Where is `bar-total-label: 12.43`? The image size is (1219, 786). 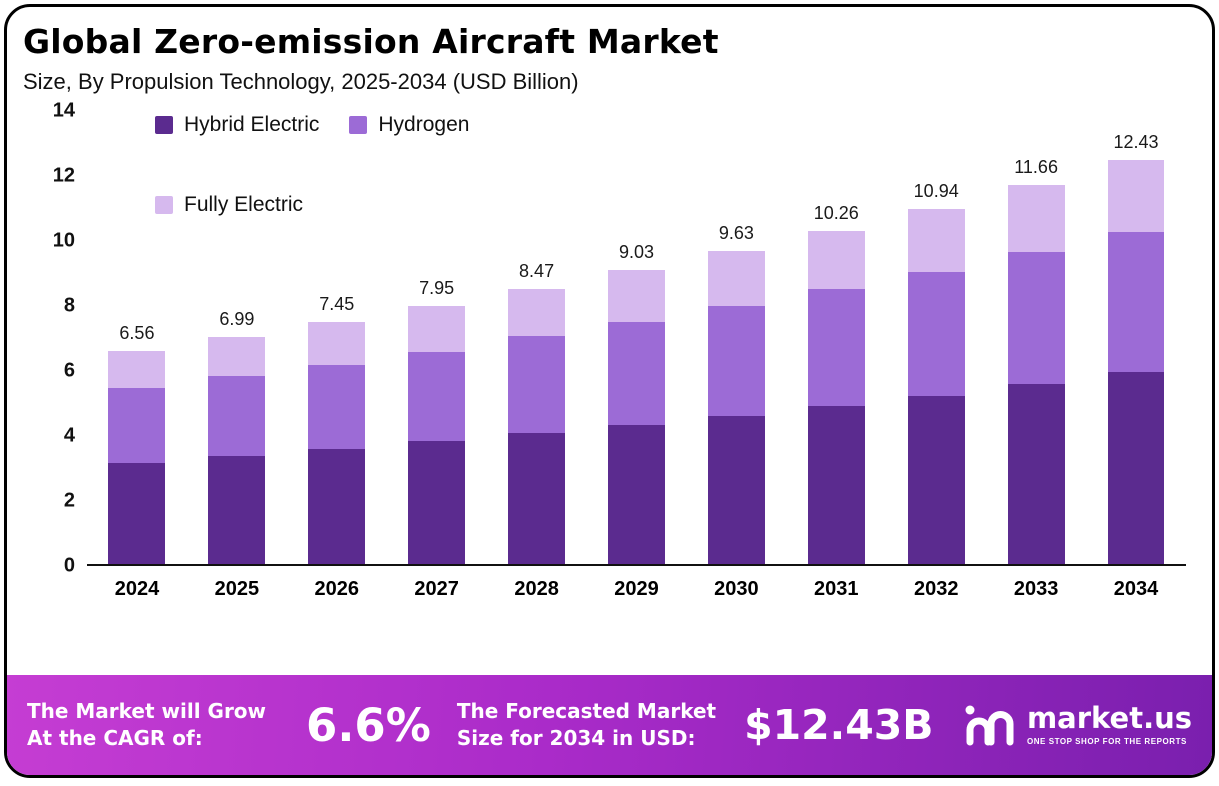
bar-total-label: 12.43 is located at coordinates (1136, 141).